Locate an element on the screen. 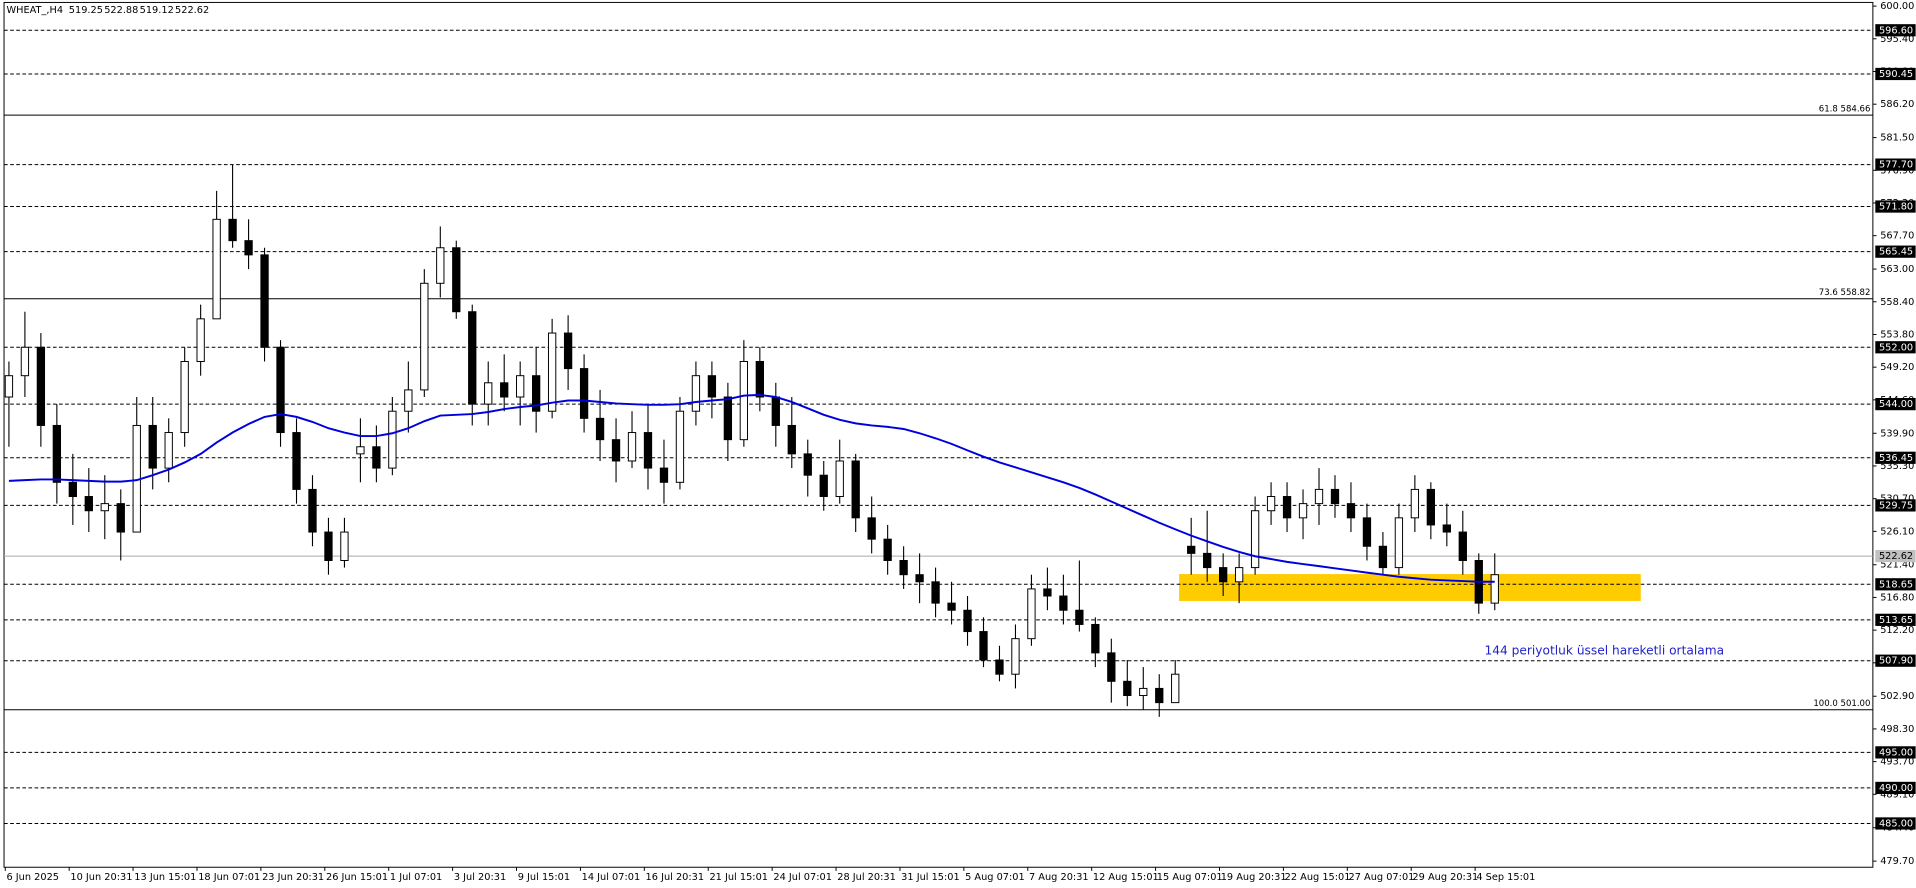  y-tick-label: 489.10 is located at coordinates (1897, 794).